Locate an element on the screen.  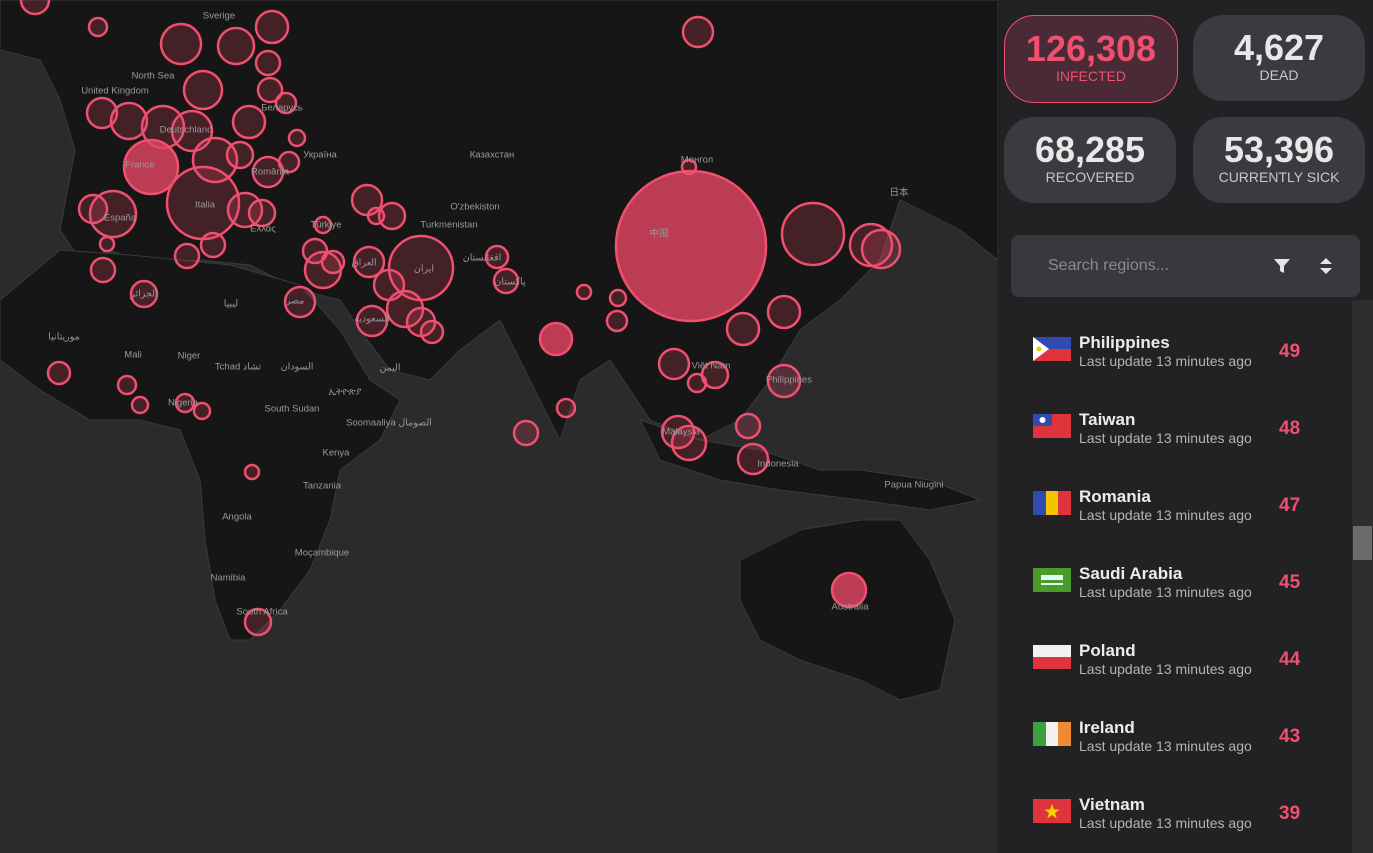
stat-card: 68,285 RECOVERED is located at coordinates (1090, 160).